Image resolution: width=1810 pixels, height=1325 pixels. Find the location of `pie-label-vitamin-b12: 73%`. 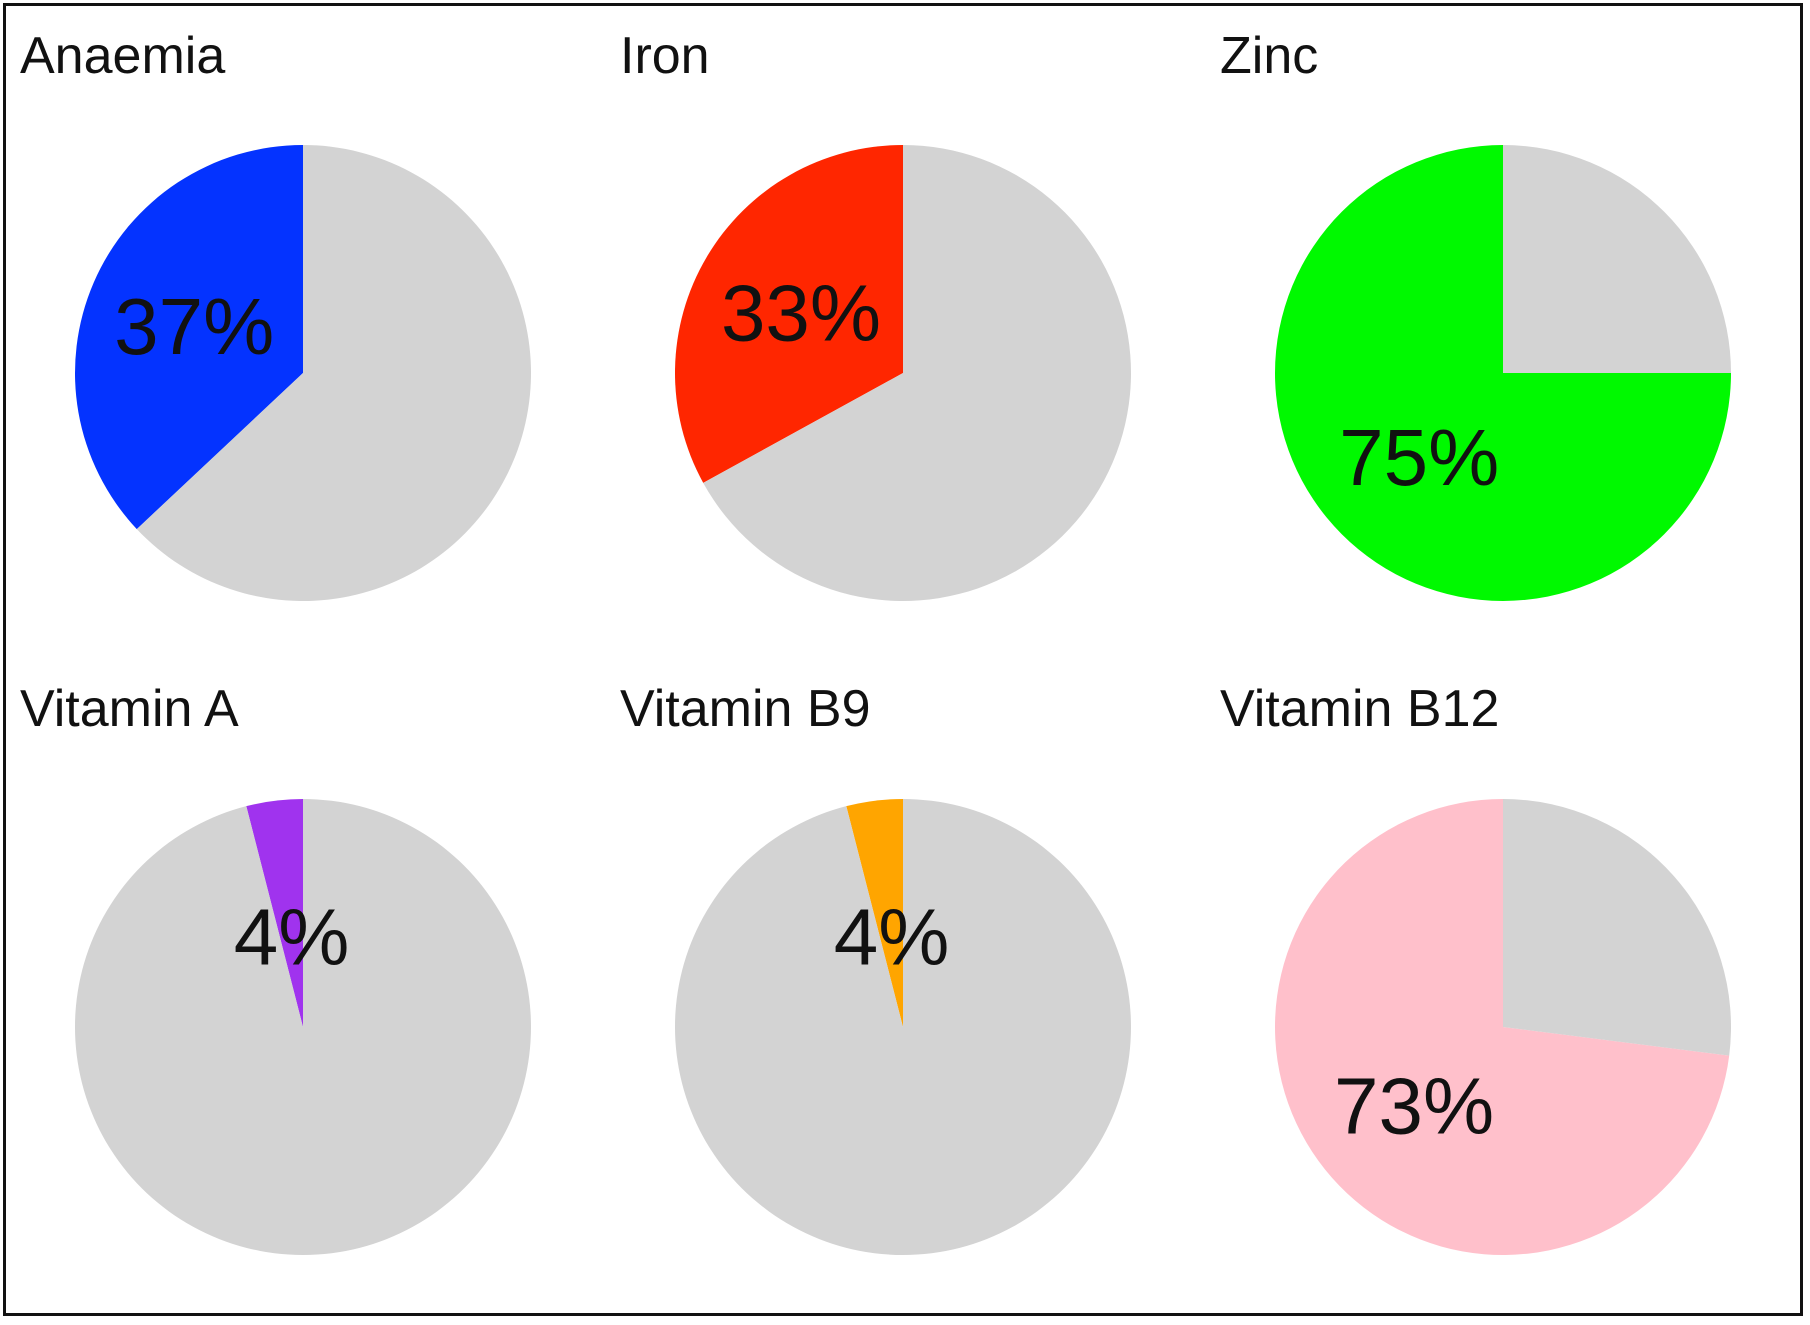

pie-label-vitamin-b12: 73% is located at coordinates (1414, 1105).